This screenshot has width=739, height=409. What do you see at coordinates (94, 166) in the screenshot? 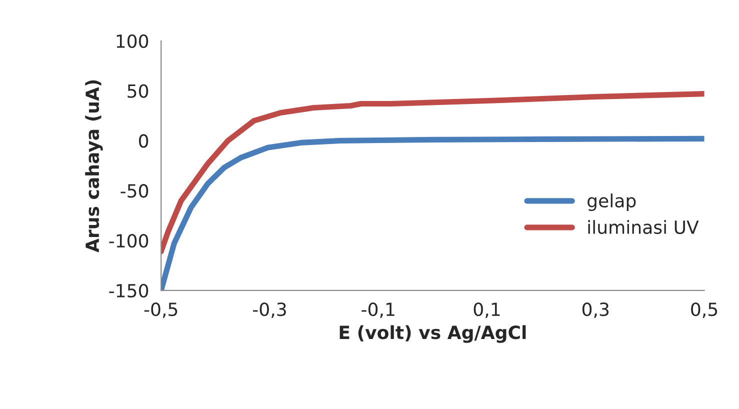
I see `y-axis-title: Arus cahaya (uA)` at bounding box center [94, 166].